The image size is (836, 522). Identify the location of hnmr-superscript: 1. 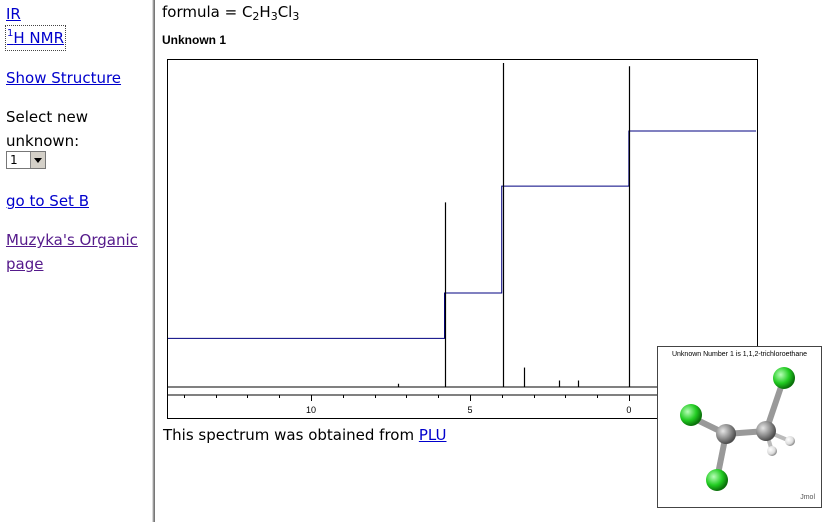
(10, 33).